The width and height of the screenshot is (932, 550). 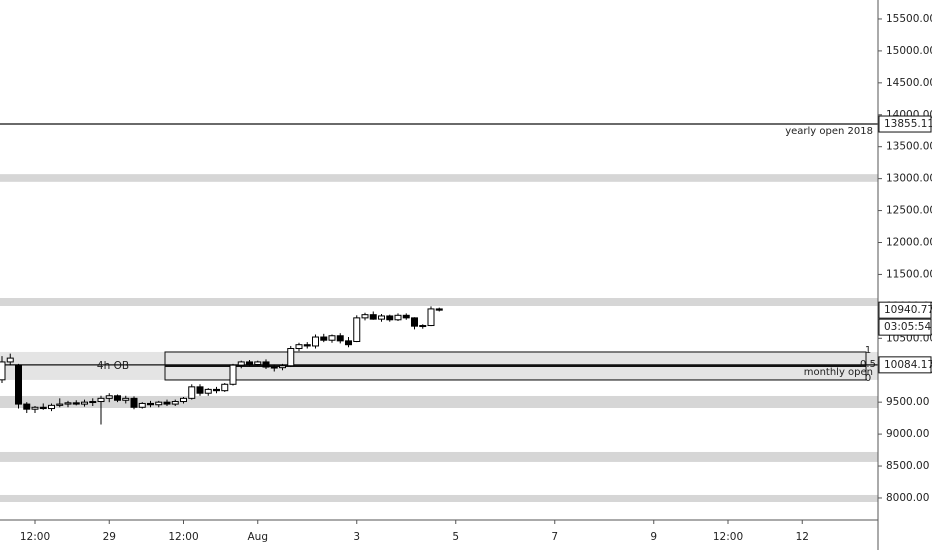 What do you see at coordinates (909, 51) in the screenshot?
I see `y-tick-label: 15000.00` at bounding box center [909, 51].